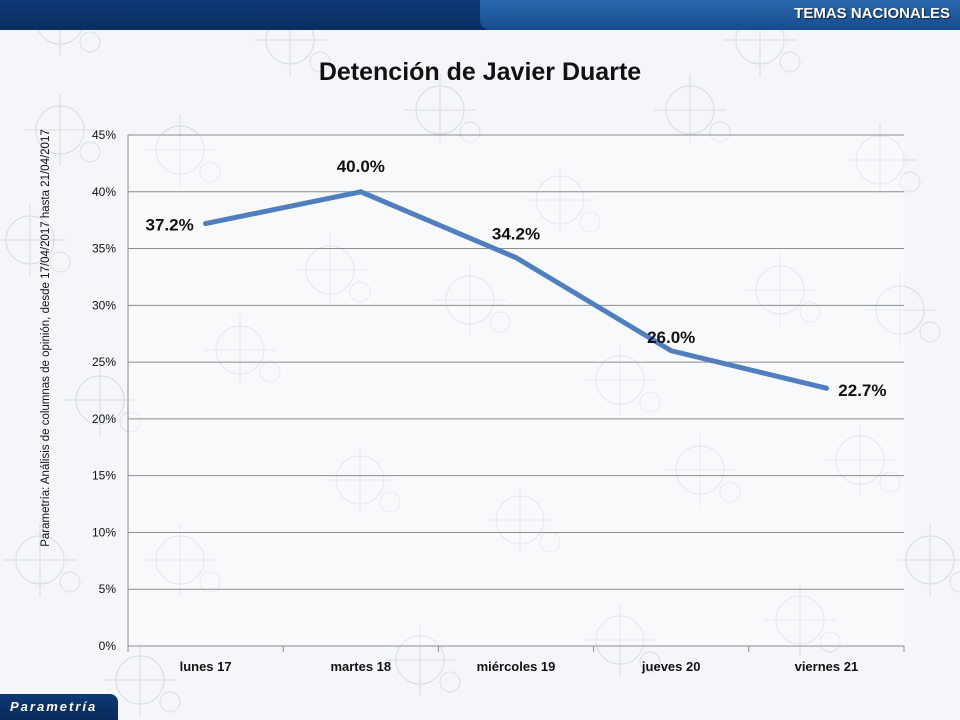 The image size is (960, 720). What do you see at coordinates (104, 362) in the screenshot?
I see `y-tick-label: 25%` at bounding box center [104, 362].